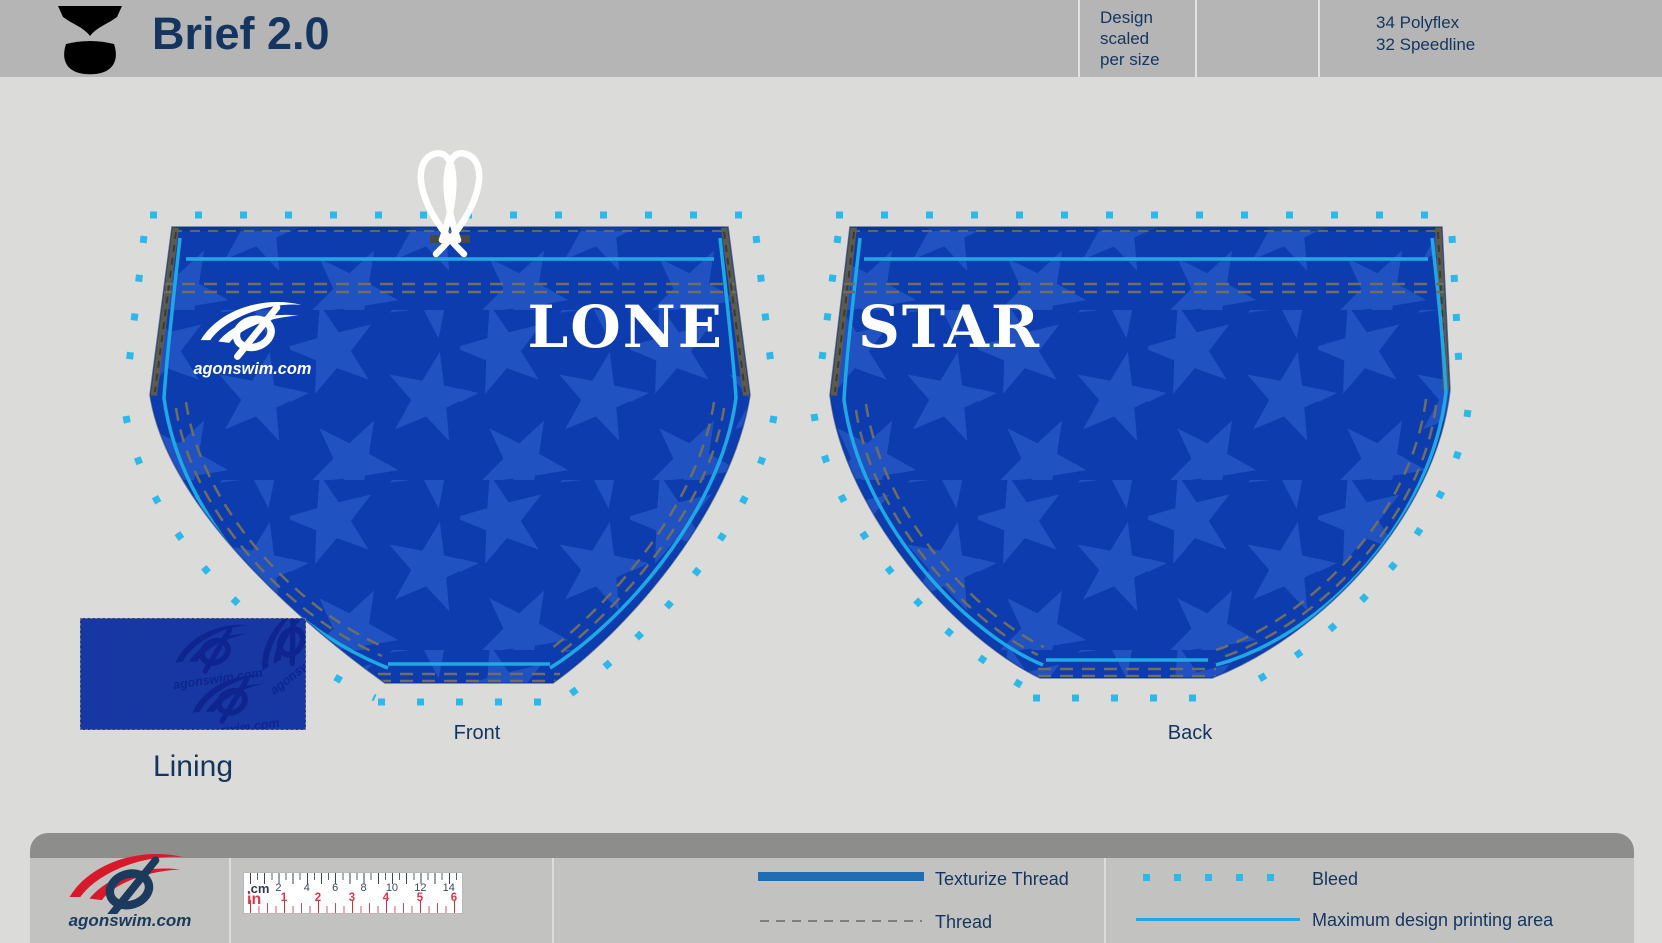 The width and height of the screenshot is (1662, 943). What do you see at coordinates (1433, 920) in the screenshot?
I see `max-print-area-label: Maximum design printing area` at bounding box center [1433, 920].